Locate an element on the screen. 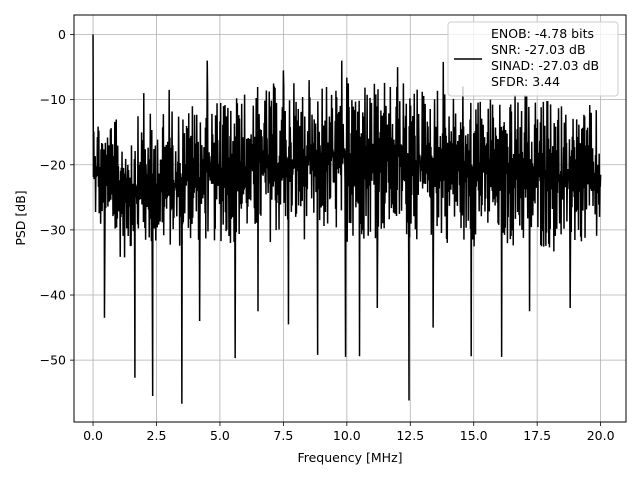 The image size is (640, 480). y-tick-label: −20 is located at coordinates (53, 164).